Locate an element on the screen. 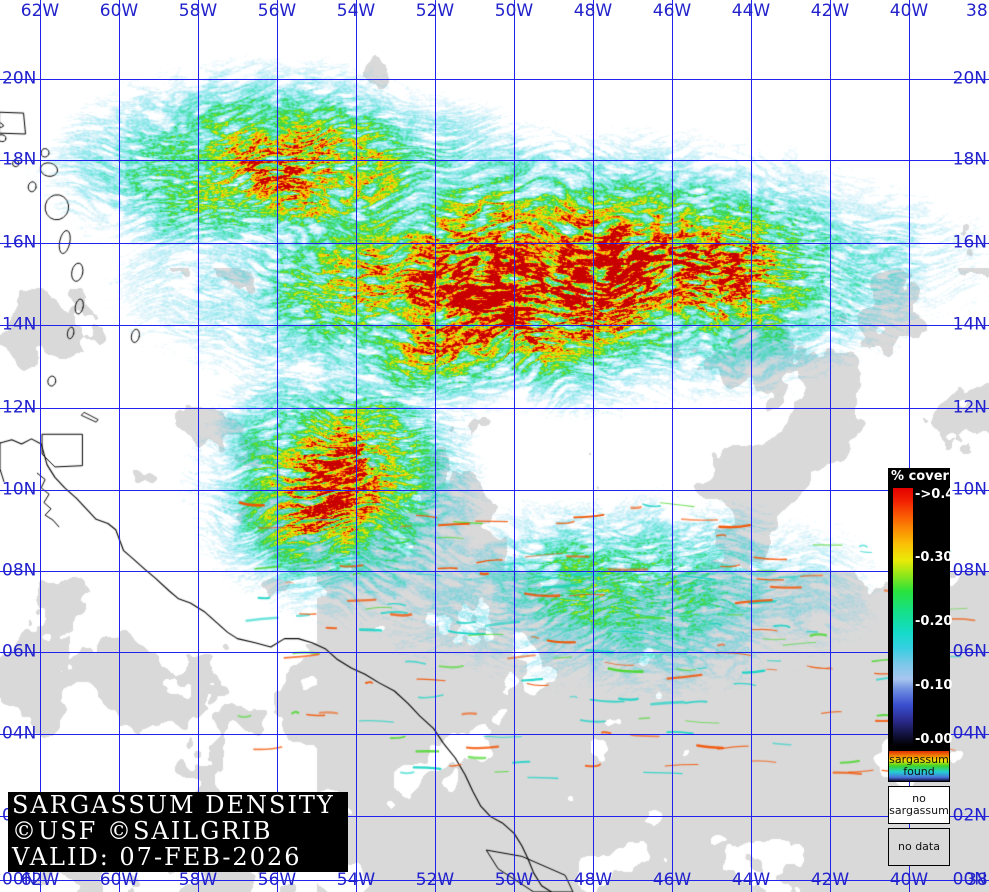 This screenshot has width=989, height=892. colorbar-tick-0.4: ->0.4 is located at coordinates (935, 494).